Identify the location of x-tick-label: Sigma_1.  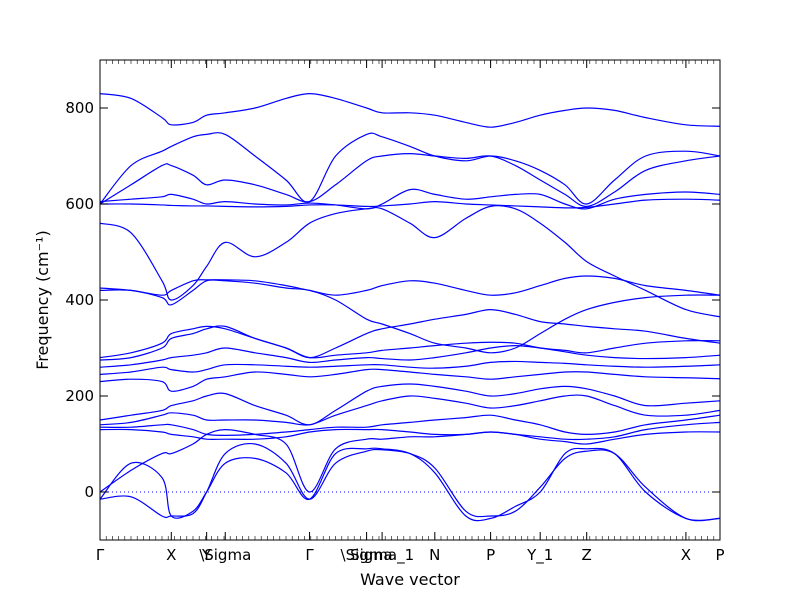
(382, 555).